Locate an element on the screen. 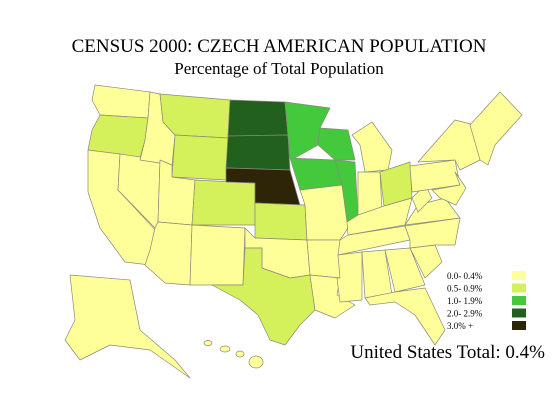 The width and height of the screenshot is (558, 416). legend-label: 0.5- 0.9% is located at coordinates (465, 289).